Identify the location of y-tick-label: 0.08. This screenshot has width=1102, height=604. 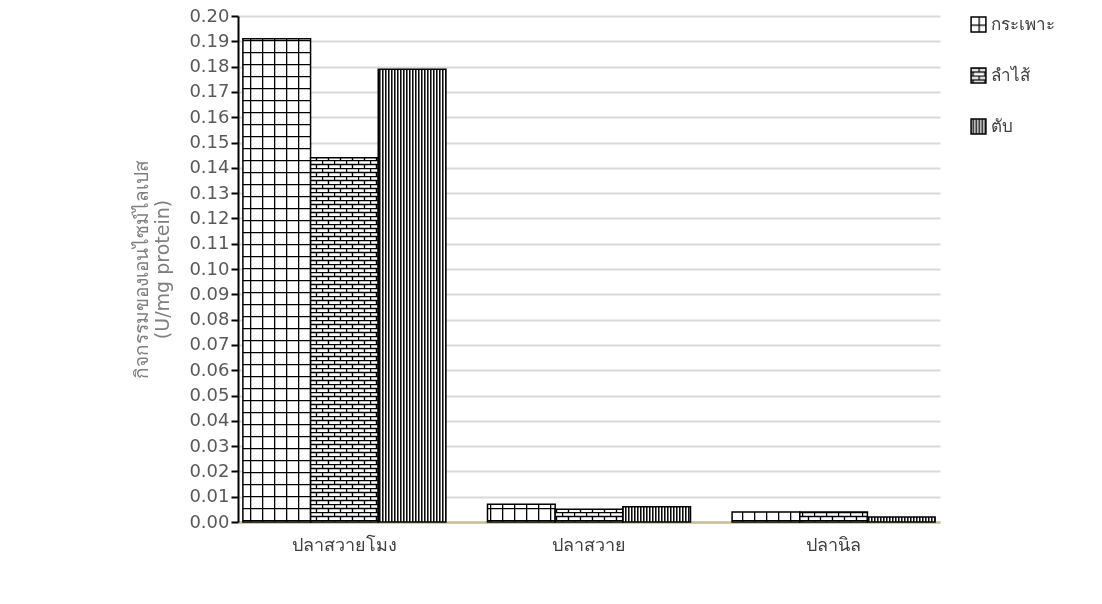
(209, 319).